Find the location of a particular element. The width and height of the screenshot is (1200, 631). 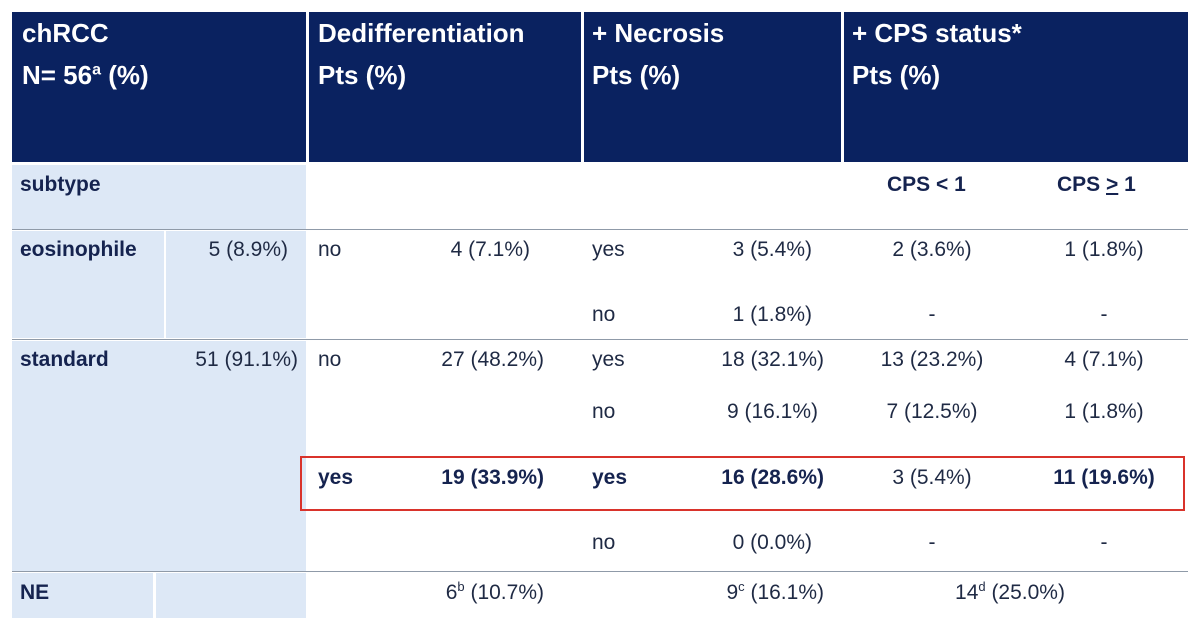

standard-dediff-yes: yes is located at coordinates (336, 477).